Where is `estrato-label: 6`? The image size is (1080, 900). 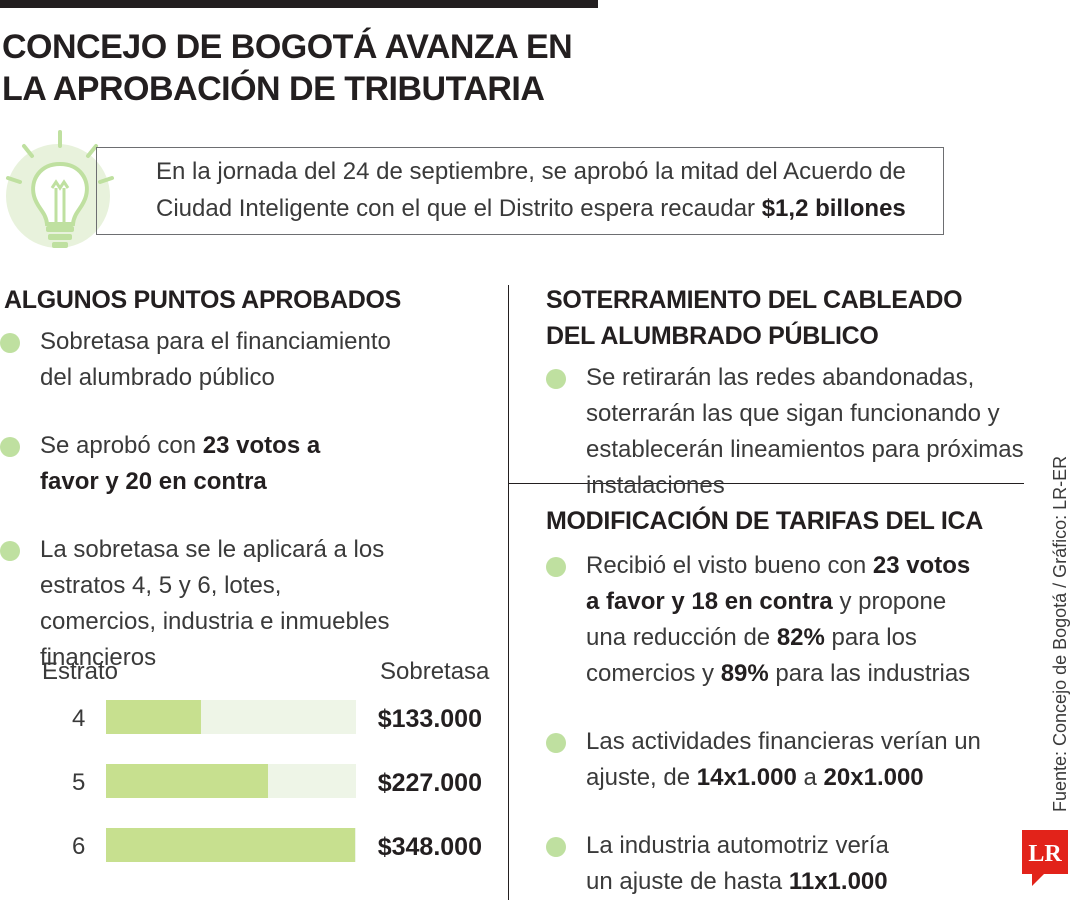 estrato-label: 6 is located at coordinates (79, 846).